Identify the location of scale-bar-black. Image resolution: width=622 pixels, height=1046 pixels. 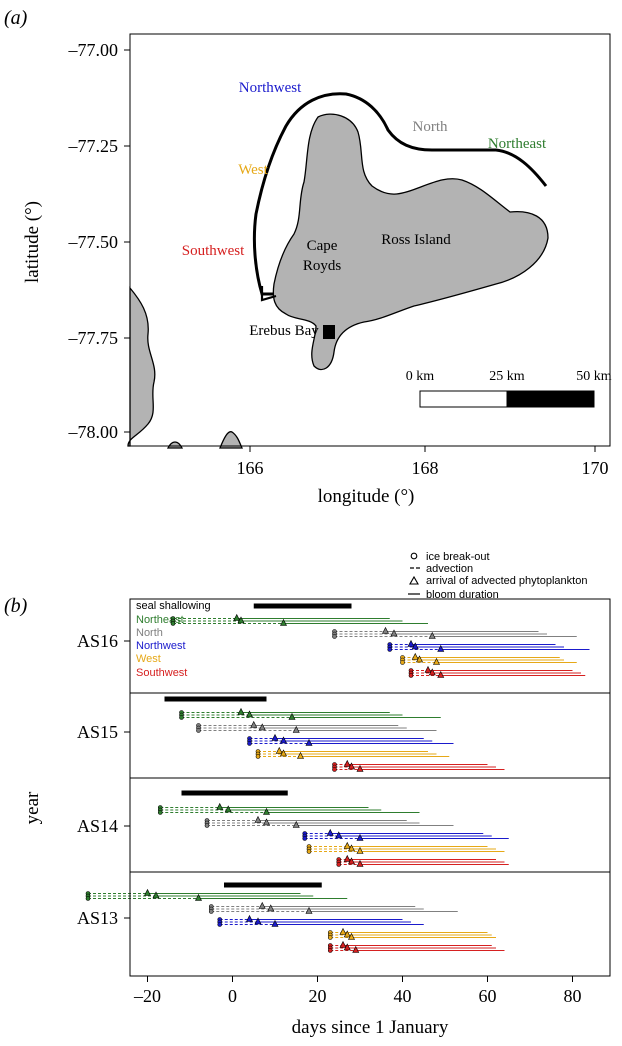
(550, 399).